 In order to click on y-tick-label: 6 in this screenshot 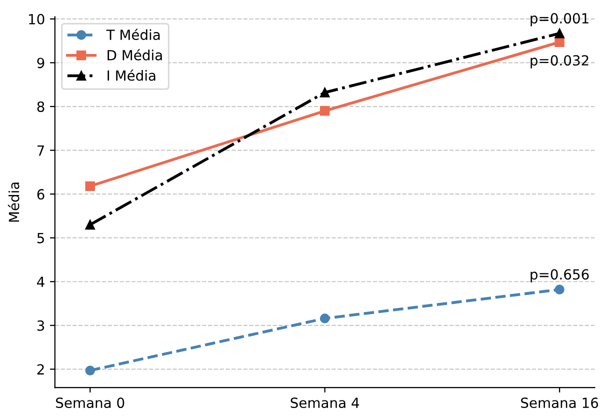, I will do `click(40, 194)`.